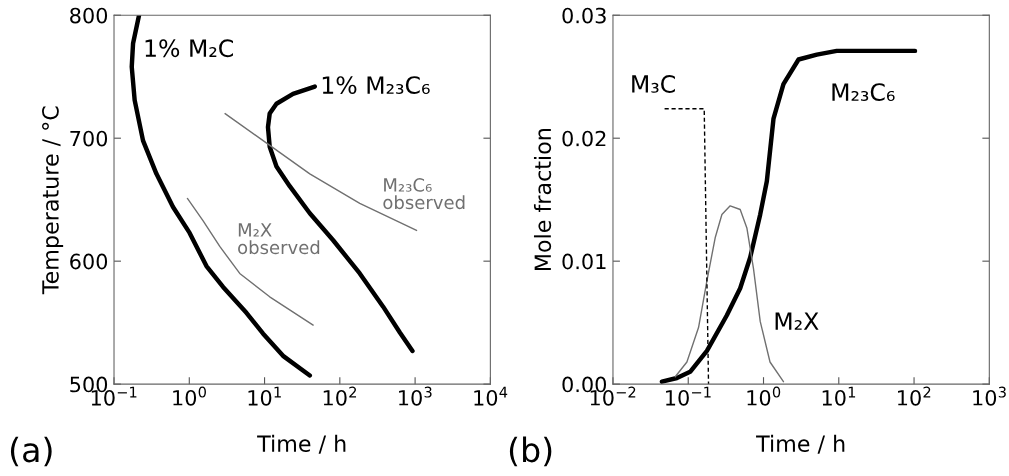 This screenshot has height=476, width=1009. I want to click on y-axis-title: Mole fraction, so click(542, 200).